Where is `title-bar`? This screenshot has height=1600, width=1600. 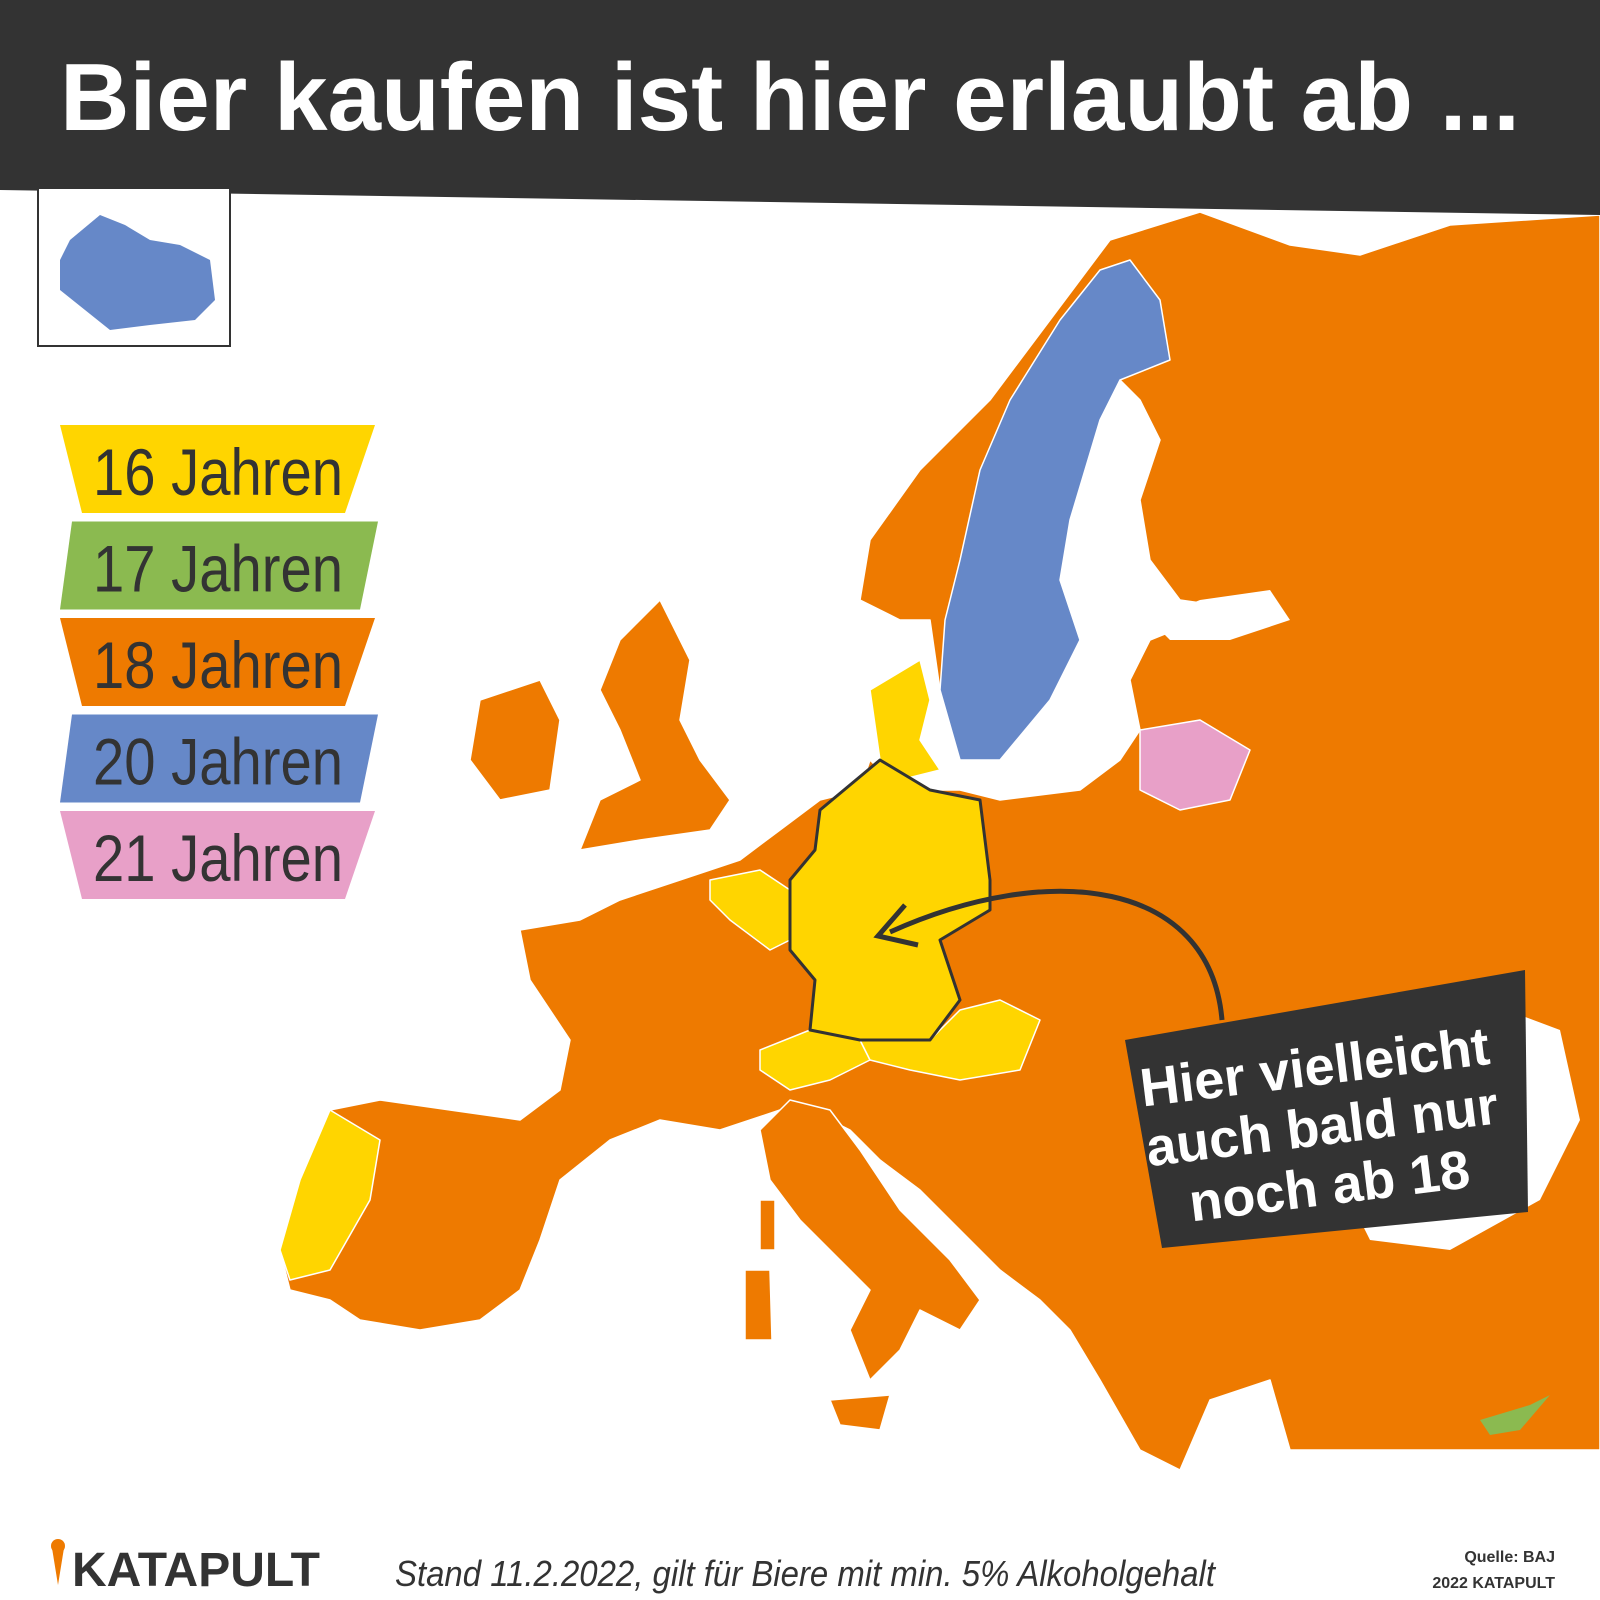 title-bar is located at coordinates (800, 107).